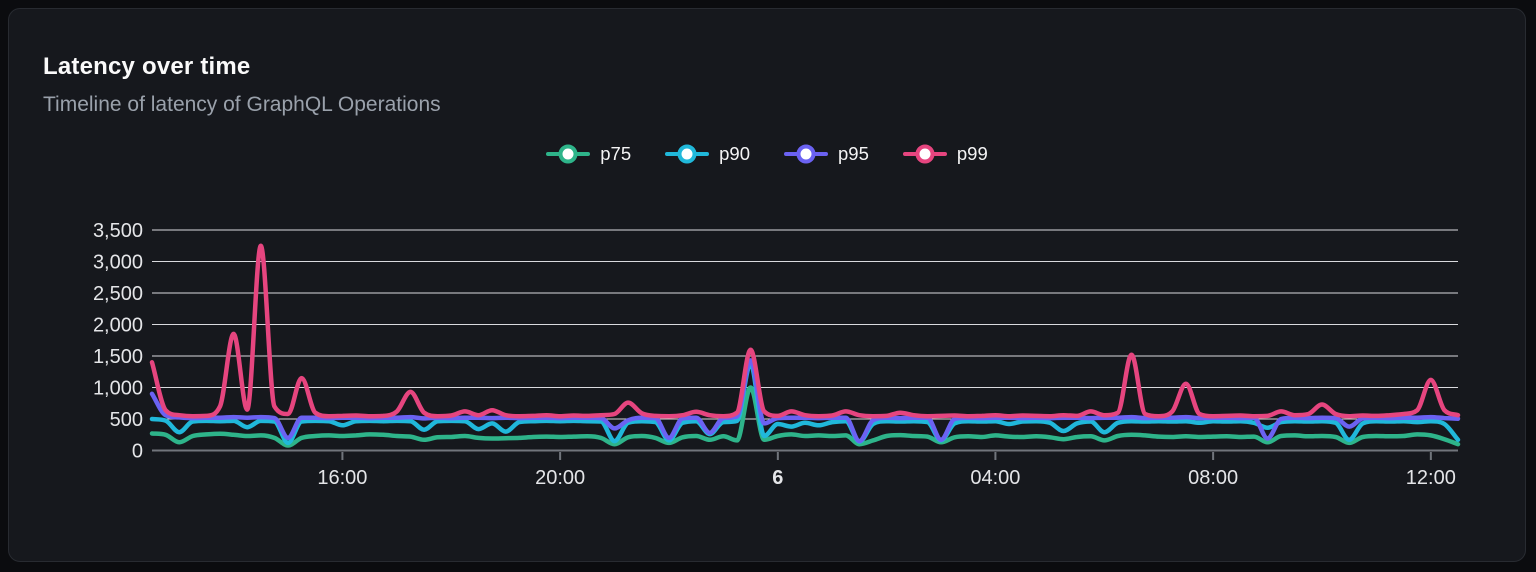 Image resolution: width=1536 pixels, height=572 pixels. Describe the element at coordinates (734, 153) in the screenshot. I see `legend-label: p90` at that location.